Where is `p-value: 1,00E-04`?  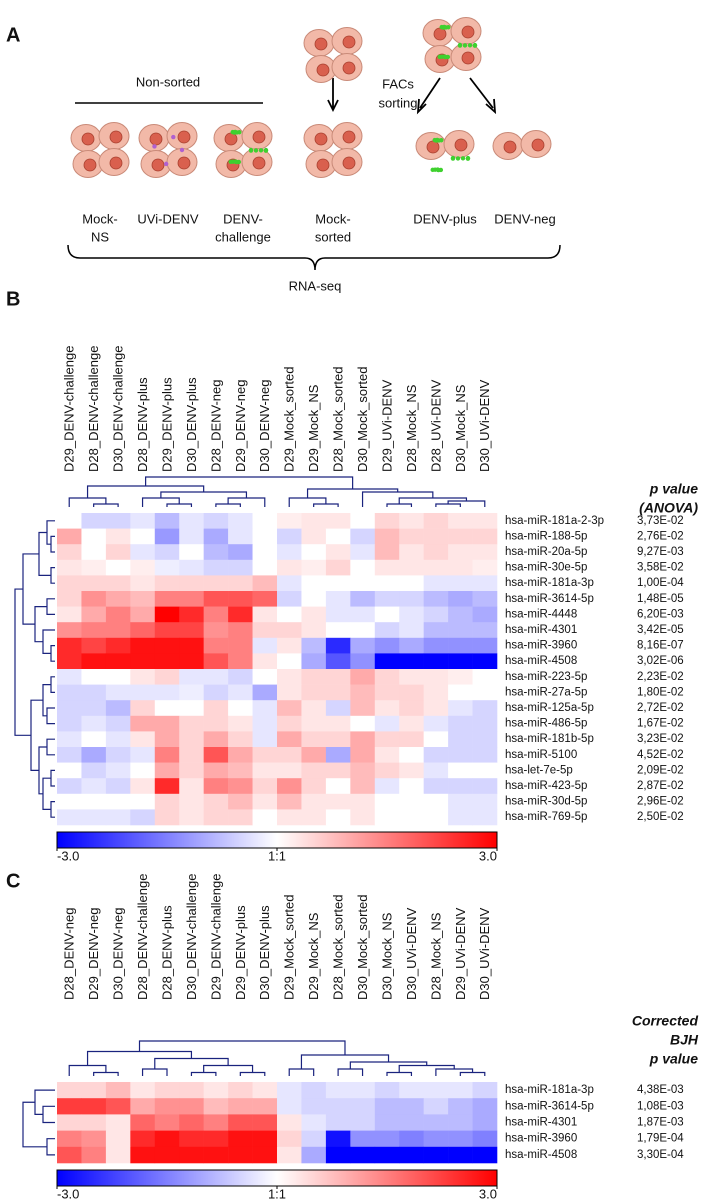 p-value: 1,00E-04 is located at coordinates (660, 583).